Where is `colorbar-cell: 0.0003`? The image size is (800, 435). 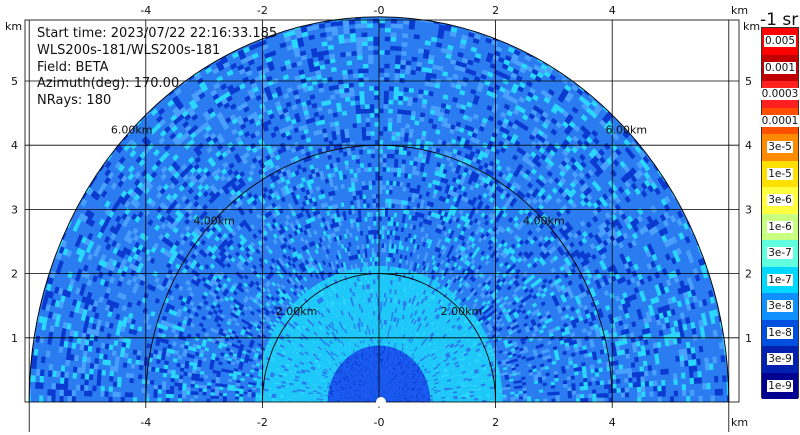 colorbar-cell: 0.0003 is located at coordinates (780, 94).